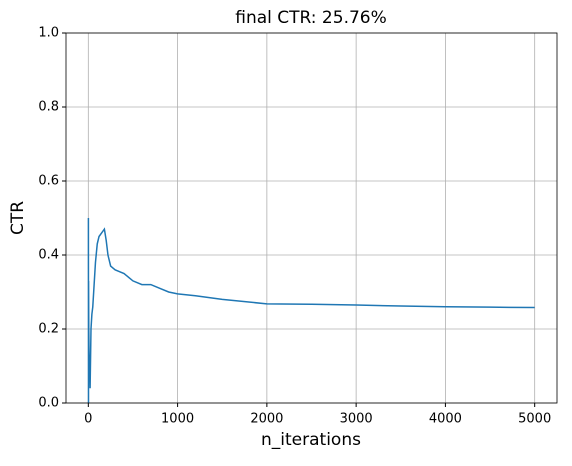 This screenshot has width=572, height=466. Describe the element at coordinates (48, 329) in the screenshot. I see `y-tick-label: 0.2` at that location.